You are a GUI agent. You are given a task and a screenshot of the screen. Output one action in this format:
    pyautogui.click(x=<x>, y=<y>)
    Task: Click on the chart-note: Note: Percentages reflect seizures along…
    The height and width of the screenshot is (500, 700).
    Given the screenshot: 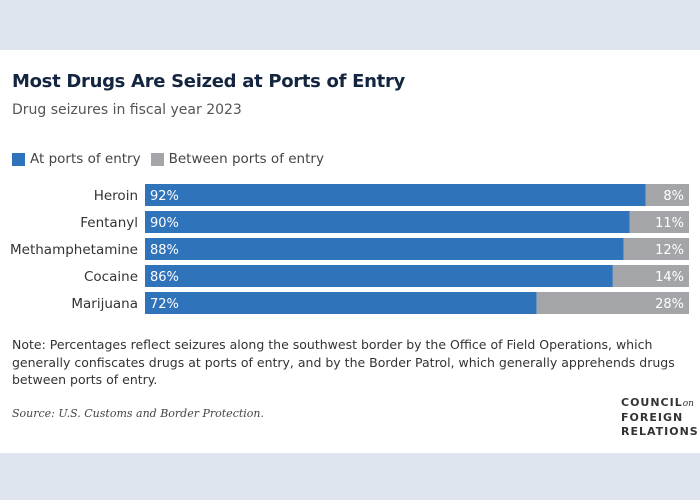 What is the action you would take?
    pyautogui.click(x=343, y=362)
    